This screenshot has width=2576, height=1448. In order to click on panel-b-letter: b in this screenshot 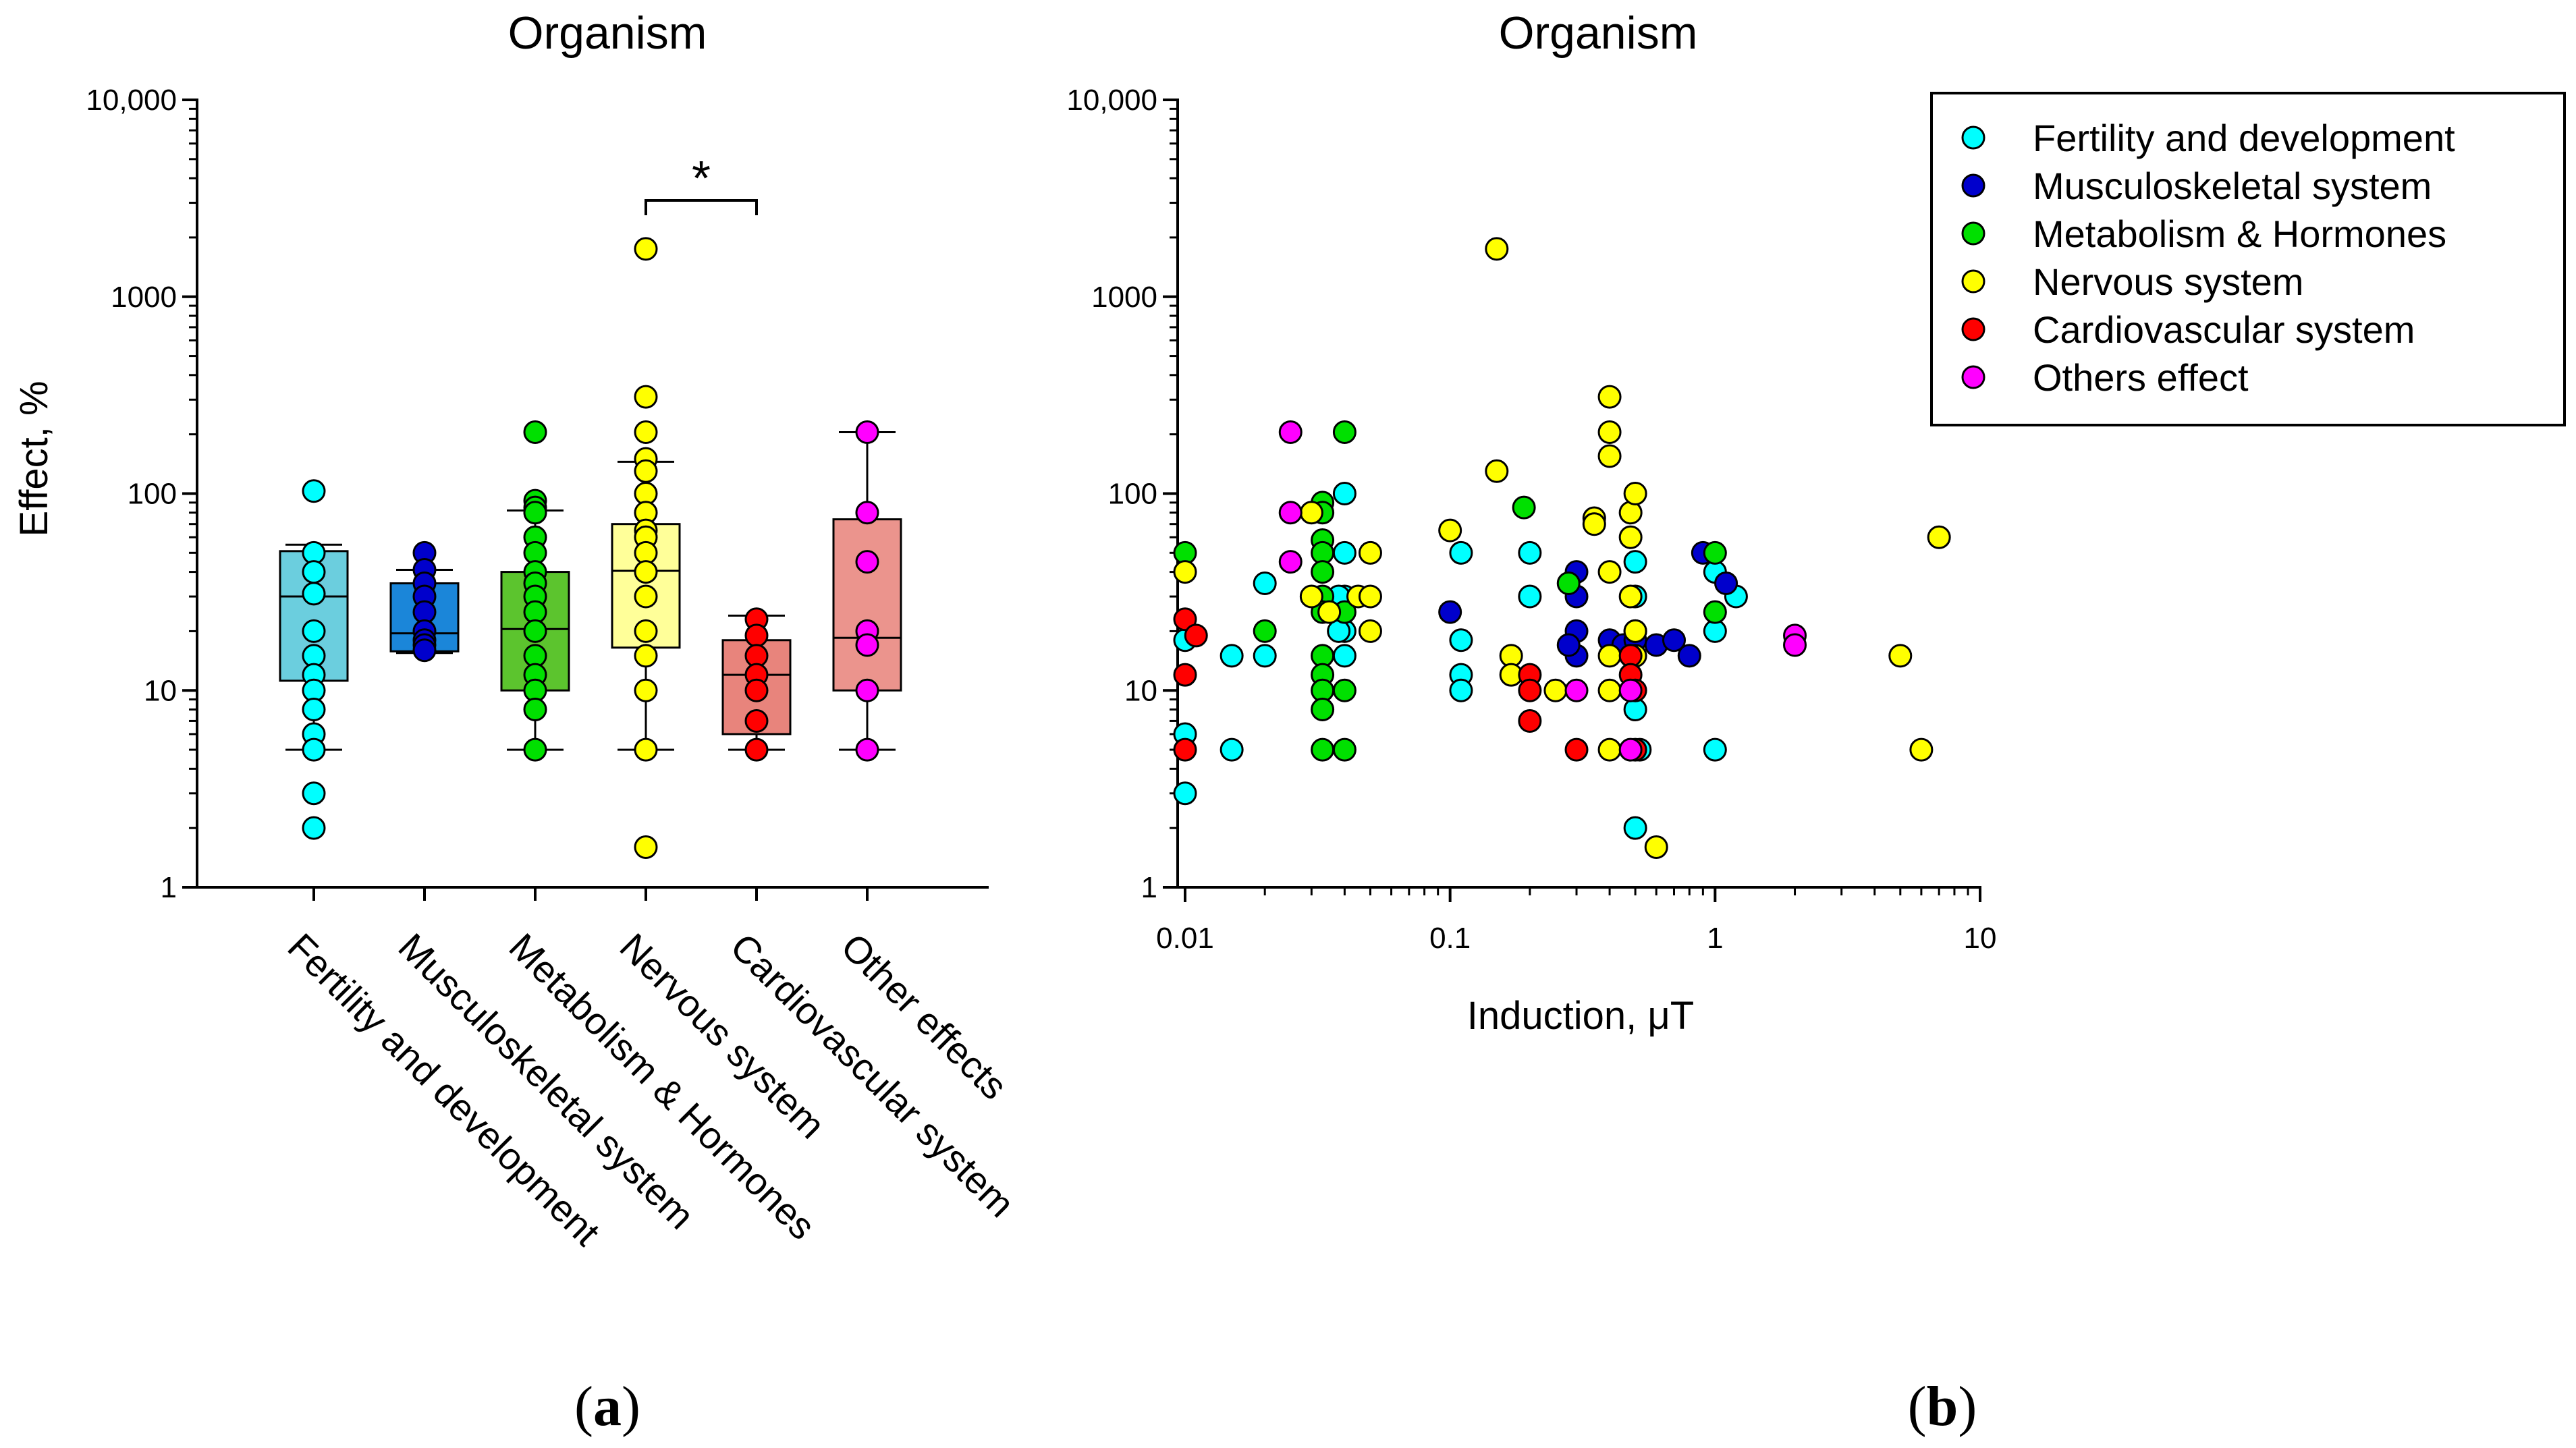, I will do `click(1942, 1406)`.